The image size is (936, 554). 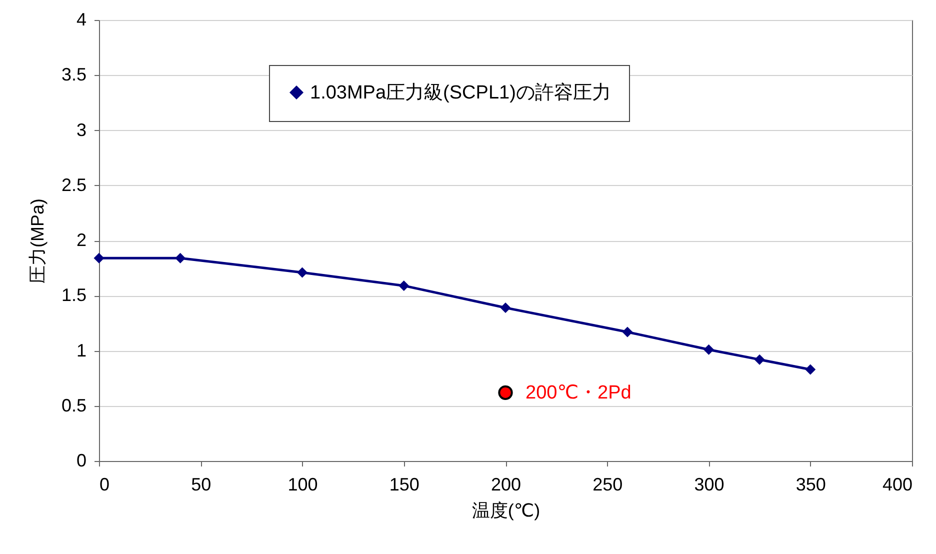 What do you see at coordinates (81, 20) in the screenshot?
I see `y-tick-label: 4` at bounding box center [81, 20].